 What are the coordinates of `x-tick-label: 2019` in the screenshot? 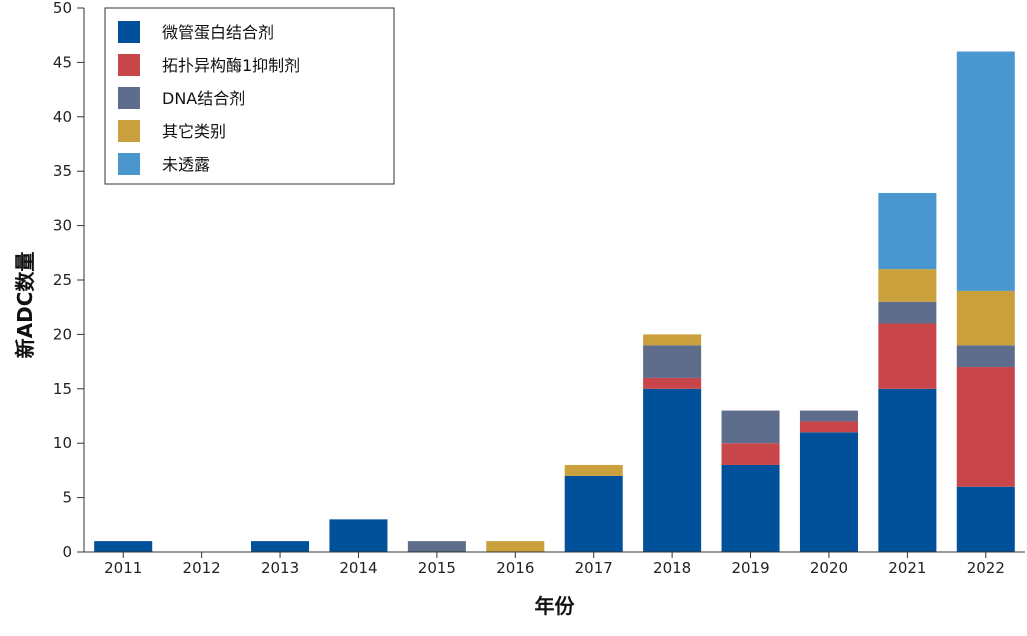 It's located at (750, 568).